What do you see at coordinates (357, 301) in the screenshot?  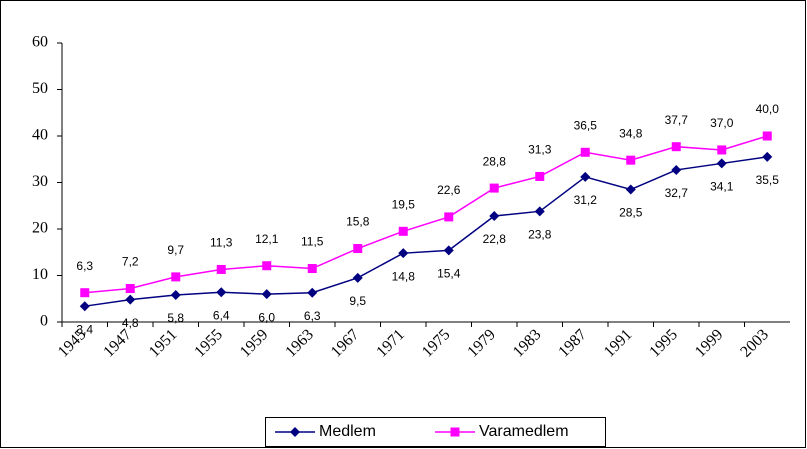 I see `data-label: 9,5` at bounding box center [357, 301].